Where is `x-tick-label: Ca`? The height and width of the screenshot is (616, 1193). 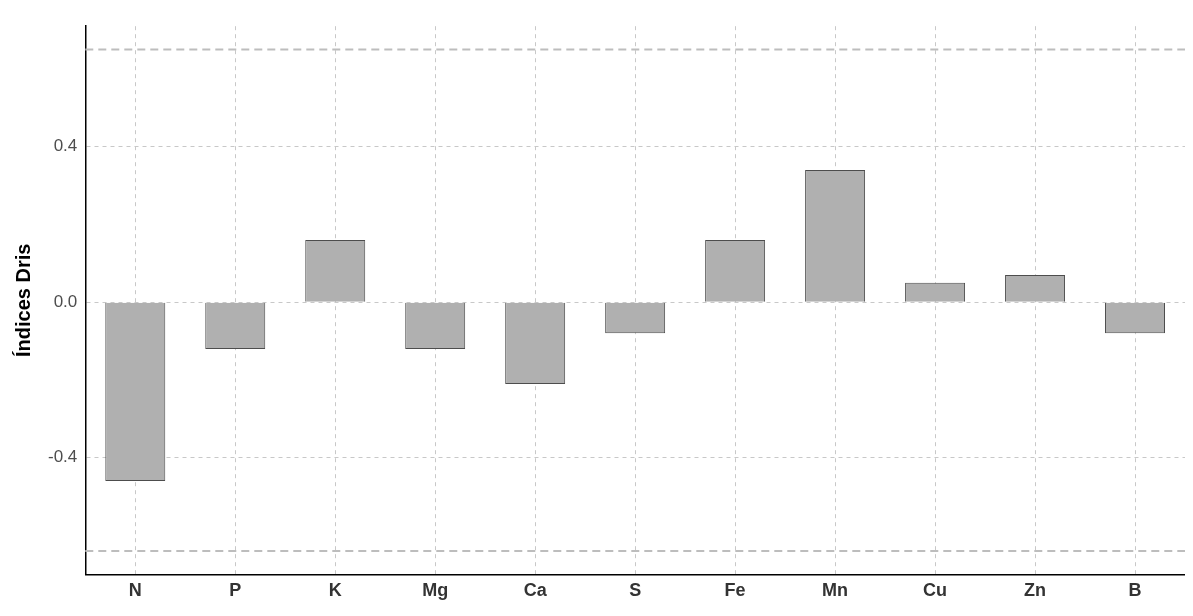
x-tick-label: Ca is located at coordinates (535, 590).